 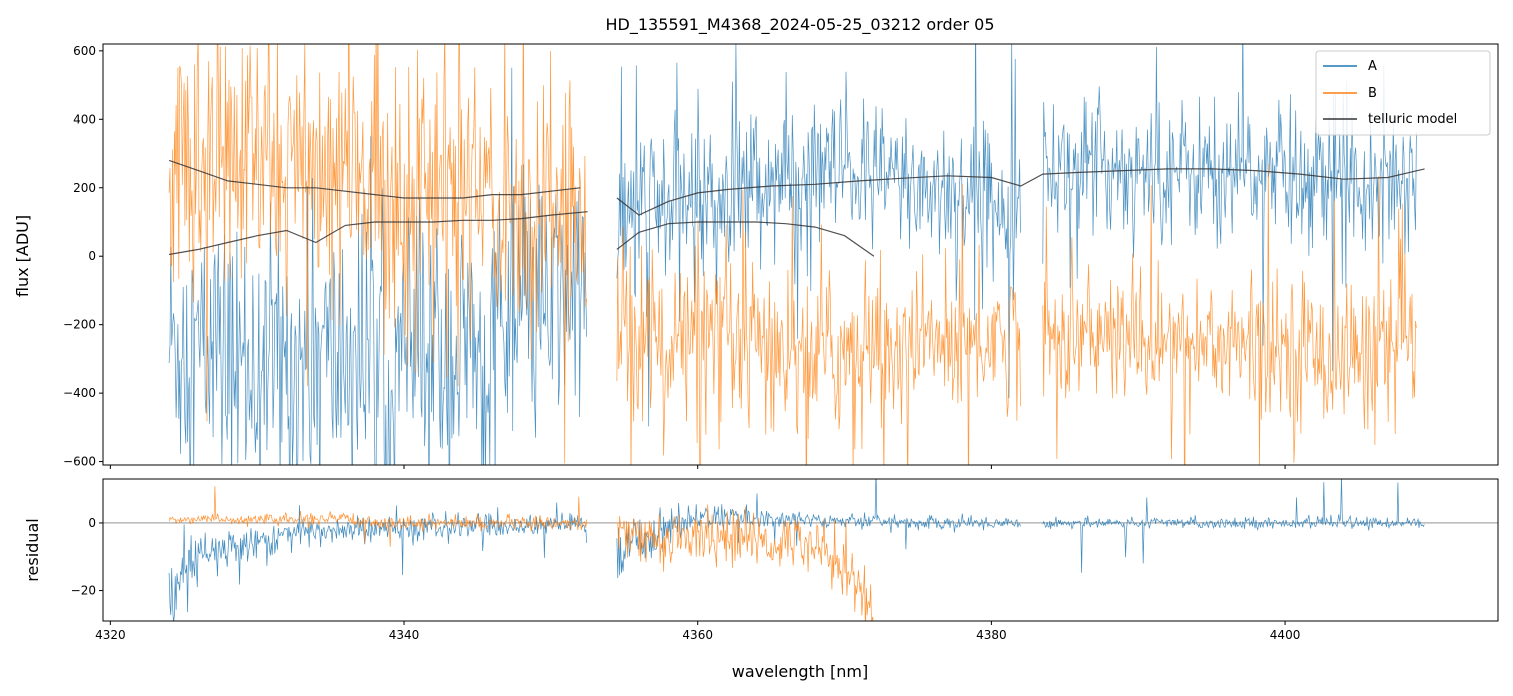 I want to click on bottom-xtick-label-2: 4360, so click(x=697, y=635).